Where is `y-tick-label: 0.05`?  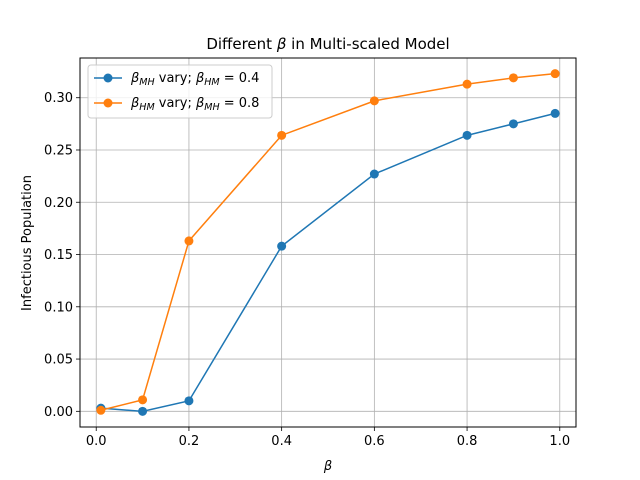 y-tick-label: 0.05 is located at coordinates (58, 360).